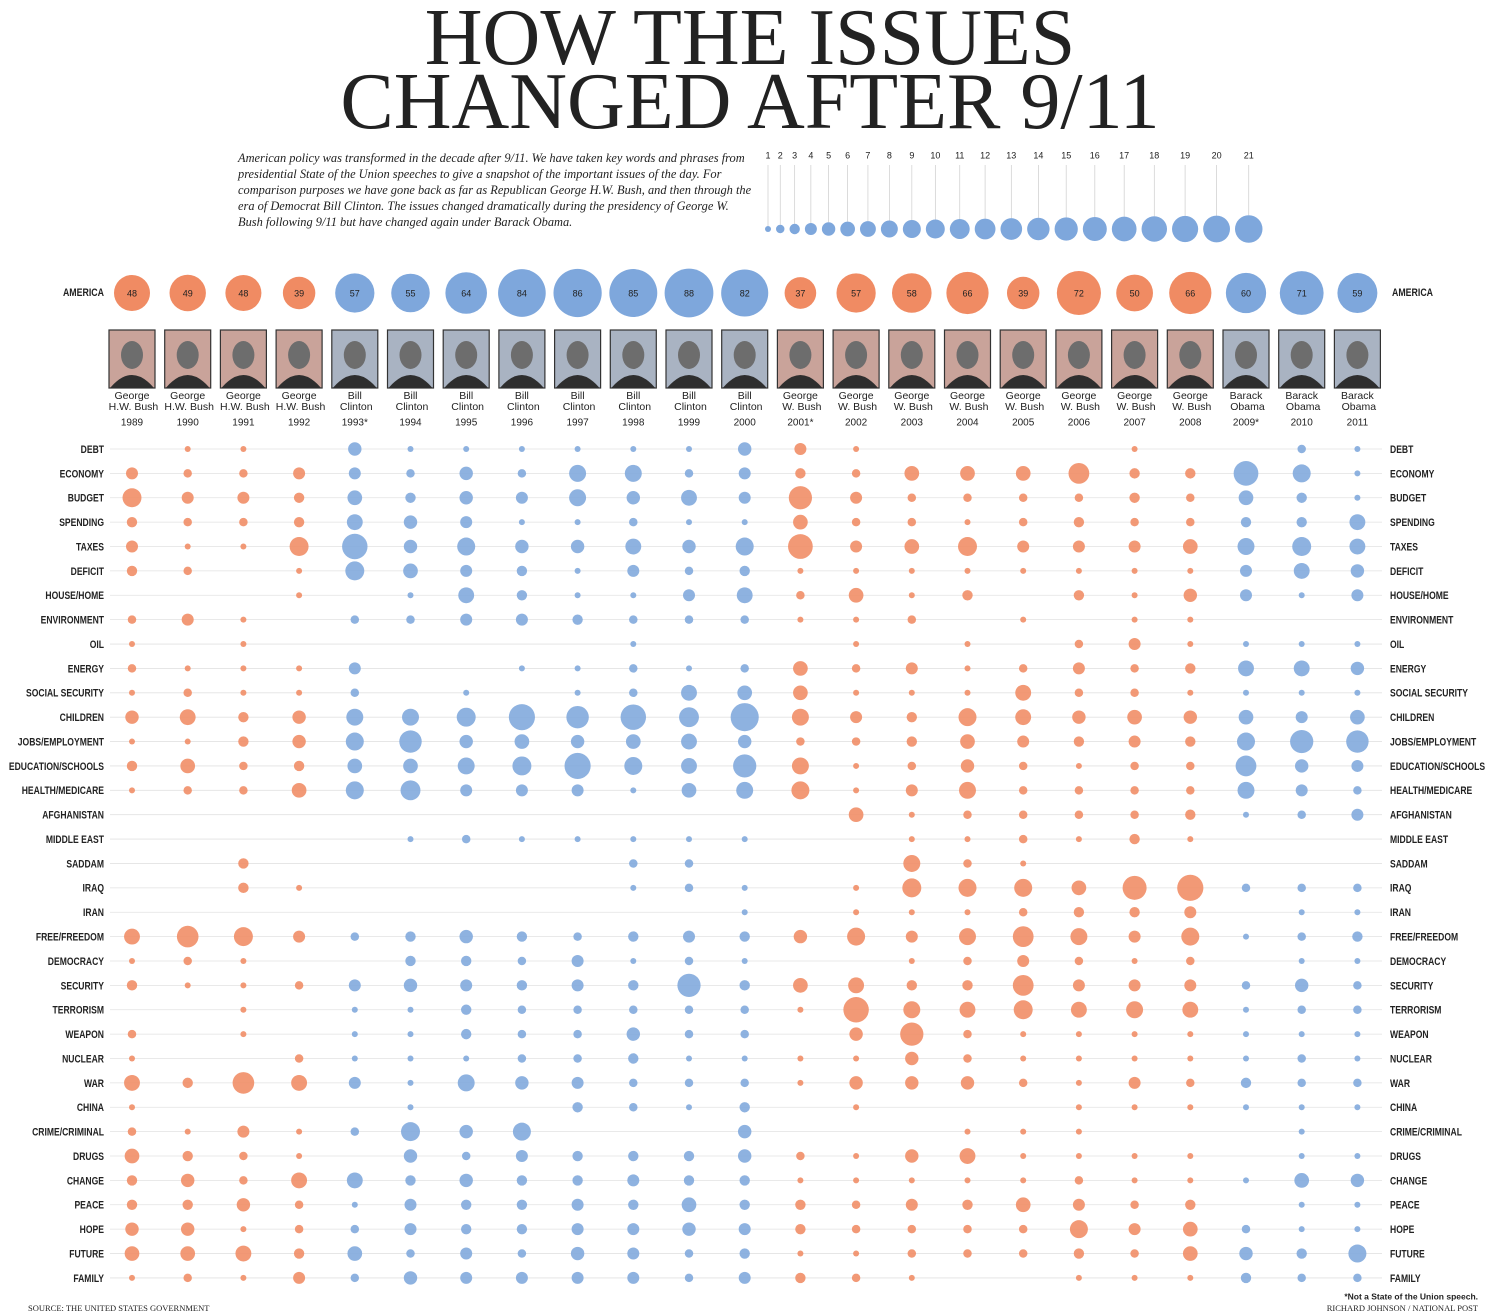 This screenshot has height=1316, width=1500. What do you see at coordinates (188, 293) in the screenshot?
I see `america-value: 49` at bounding box center [188, 293].